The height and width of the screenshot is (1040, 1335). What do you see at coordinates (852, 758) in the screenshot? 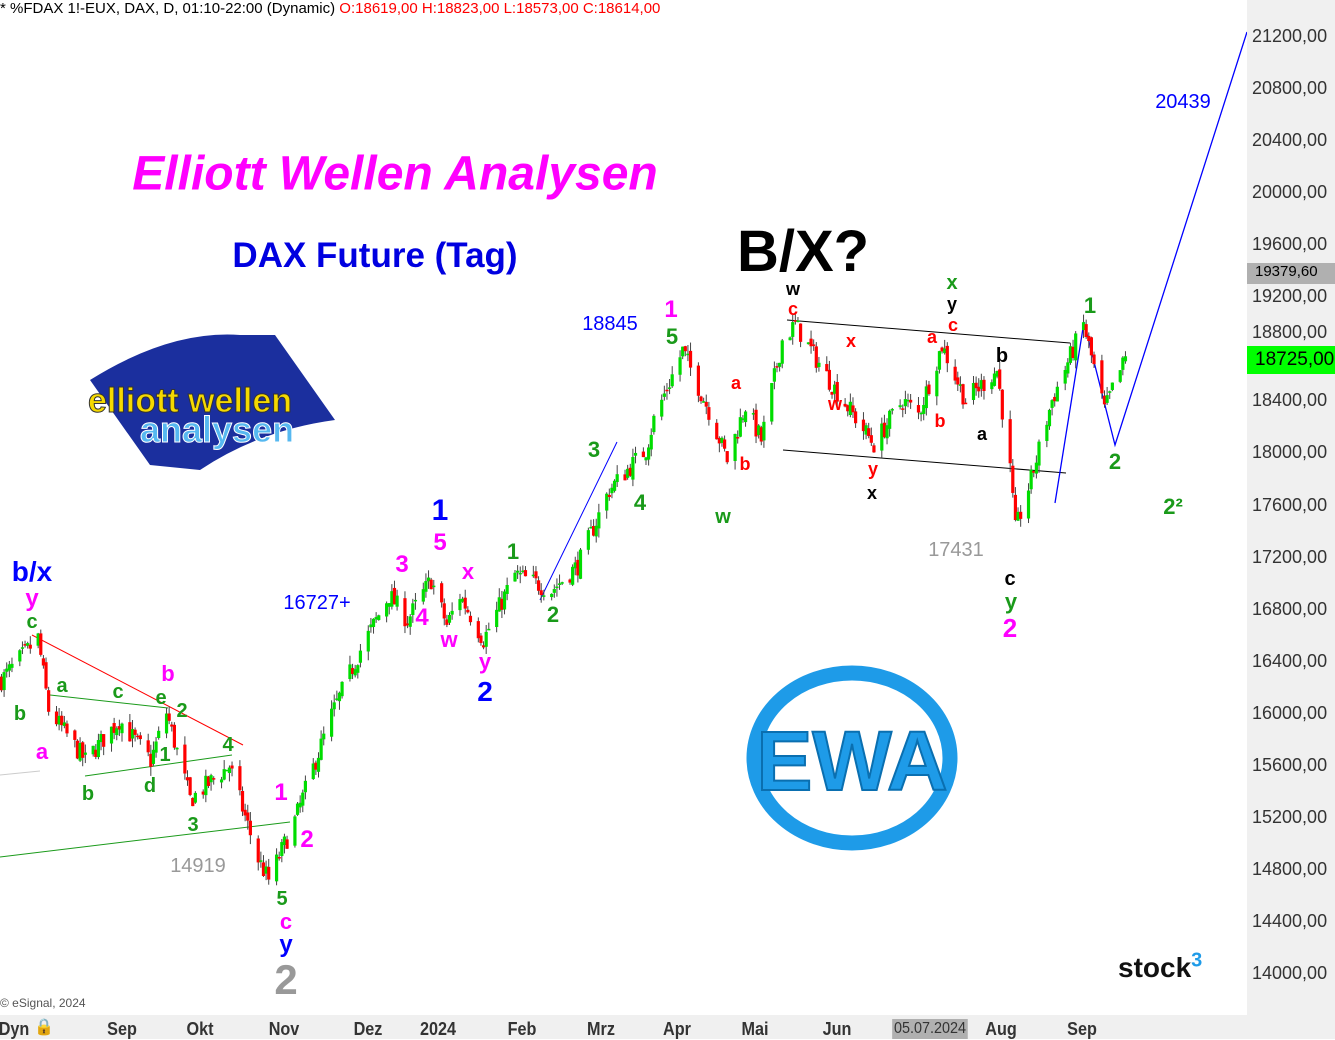
I see `ewa-logo-ring` at bounding box center [852, 758].